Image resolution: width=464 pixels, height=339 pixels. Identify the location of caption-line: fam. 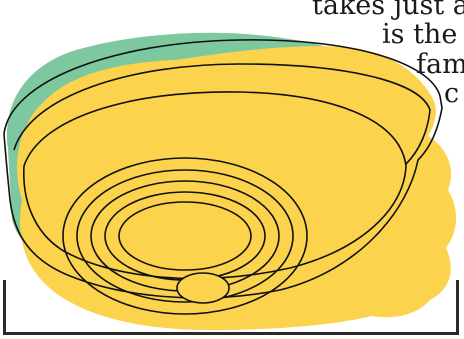
(440, 64).